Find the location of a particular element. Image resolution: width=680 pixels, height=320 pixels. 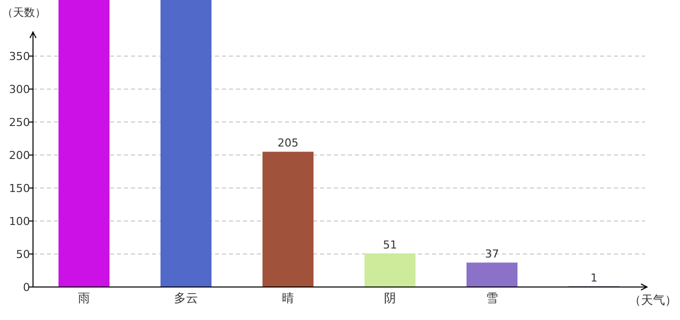

y-tick-label: 200 is located at coordinates (19, 155).